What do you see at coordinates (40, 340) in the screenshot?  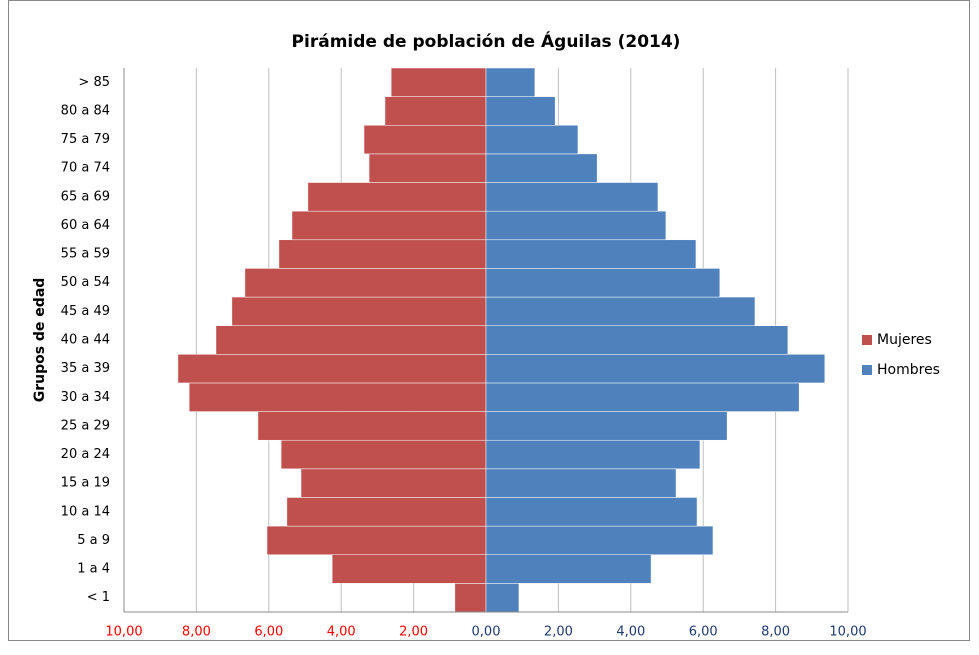 I see `y-axis-title: Grupos de edad` at bounding box center [40, 340].